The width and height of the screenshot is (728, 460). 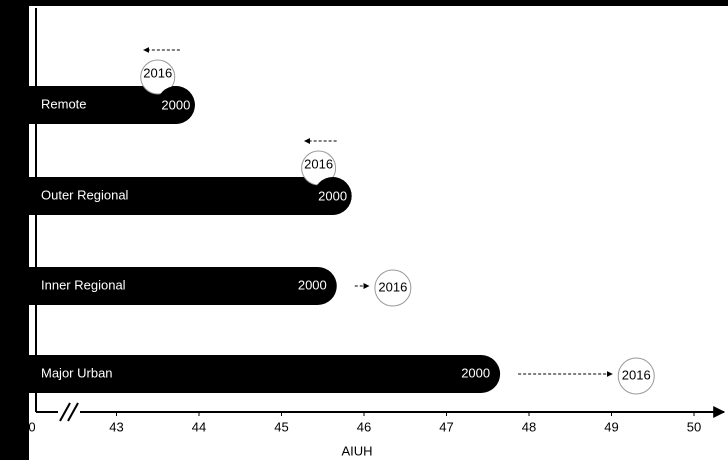 What do you see at coordinates (281, 426) in the screenshot?
I see `x-tick-label: 45` at bounding box center [281, 426].